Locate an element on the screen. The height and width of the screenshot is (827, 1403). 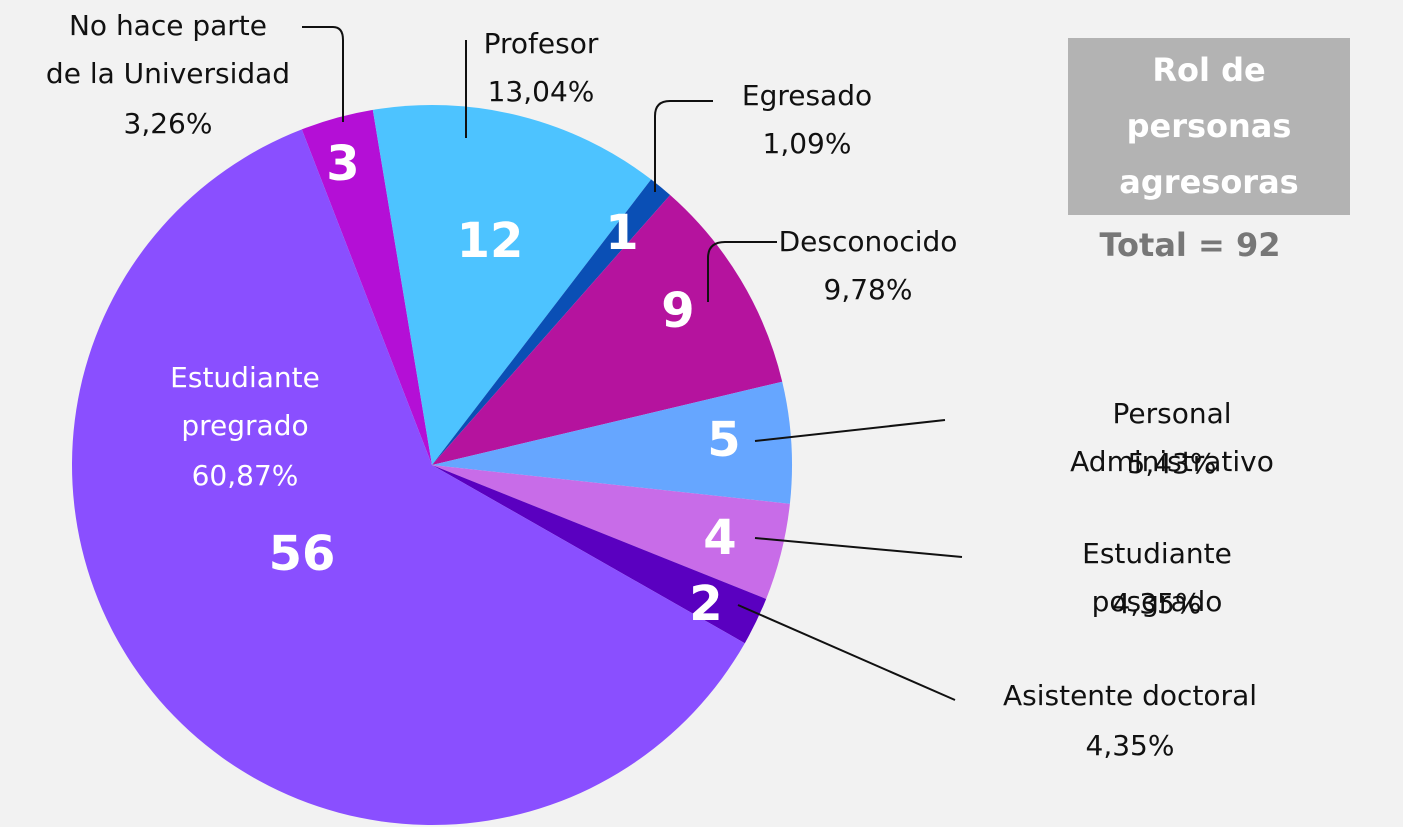
total-label: Total = 92 is located at coordinates (1190, 245).